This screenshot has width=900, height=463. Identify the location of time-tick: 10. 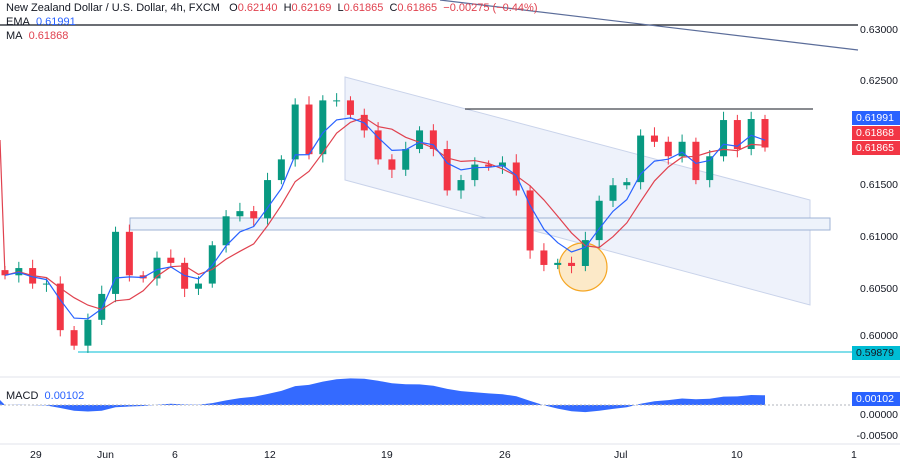
(737, 455).